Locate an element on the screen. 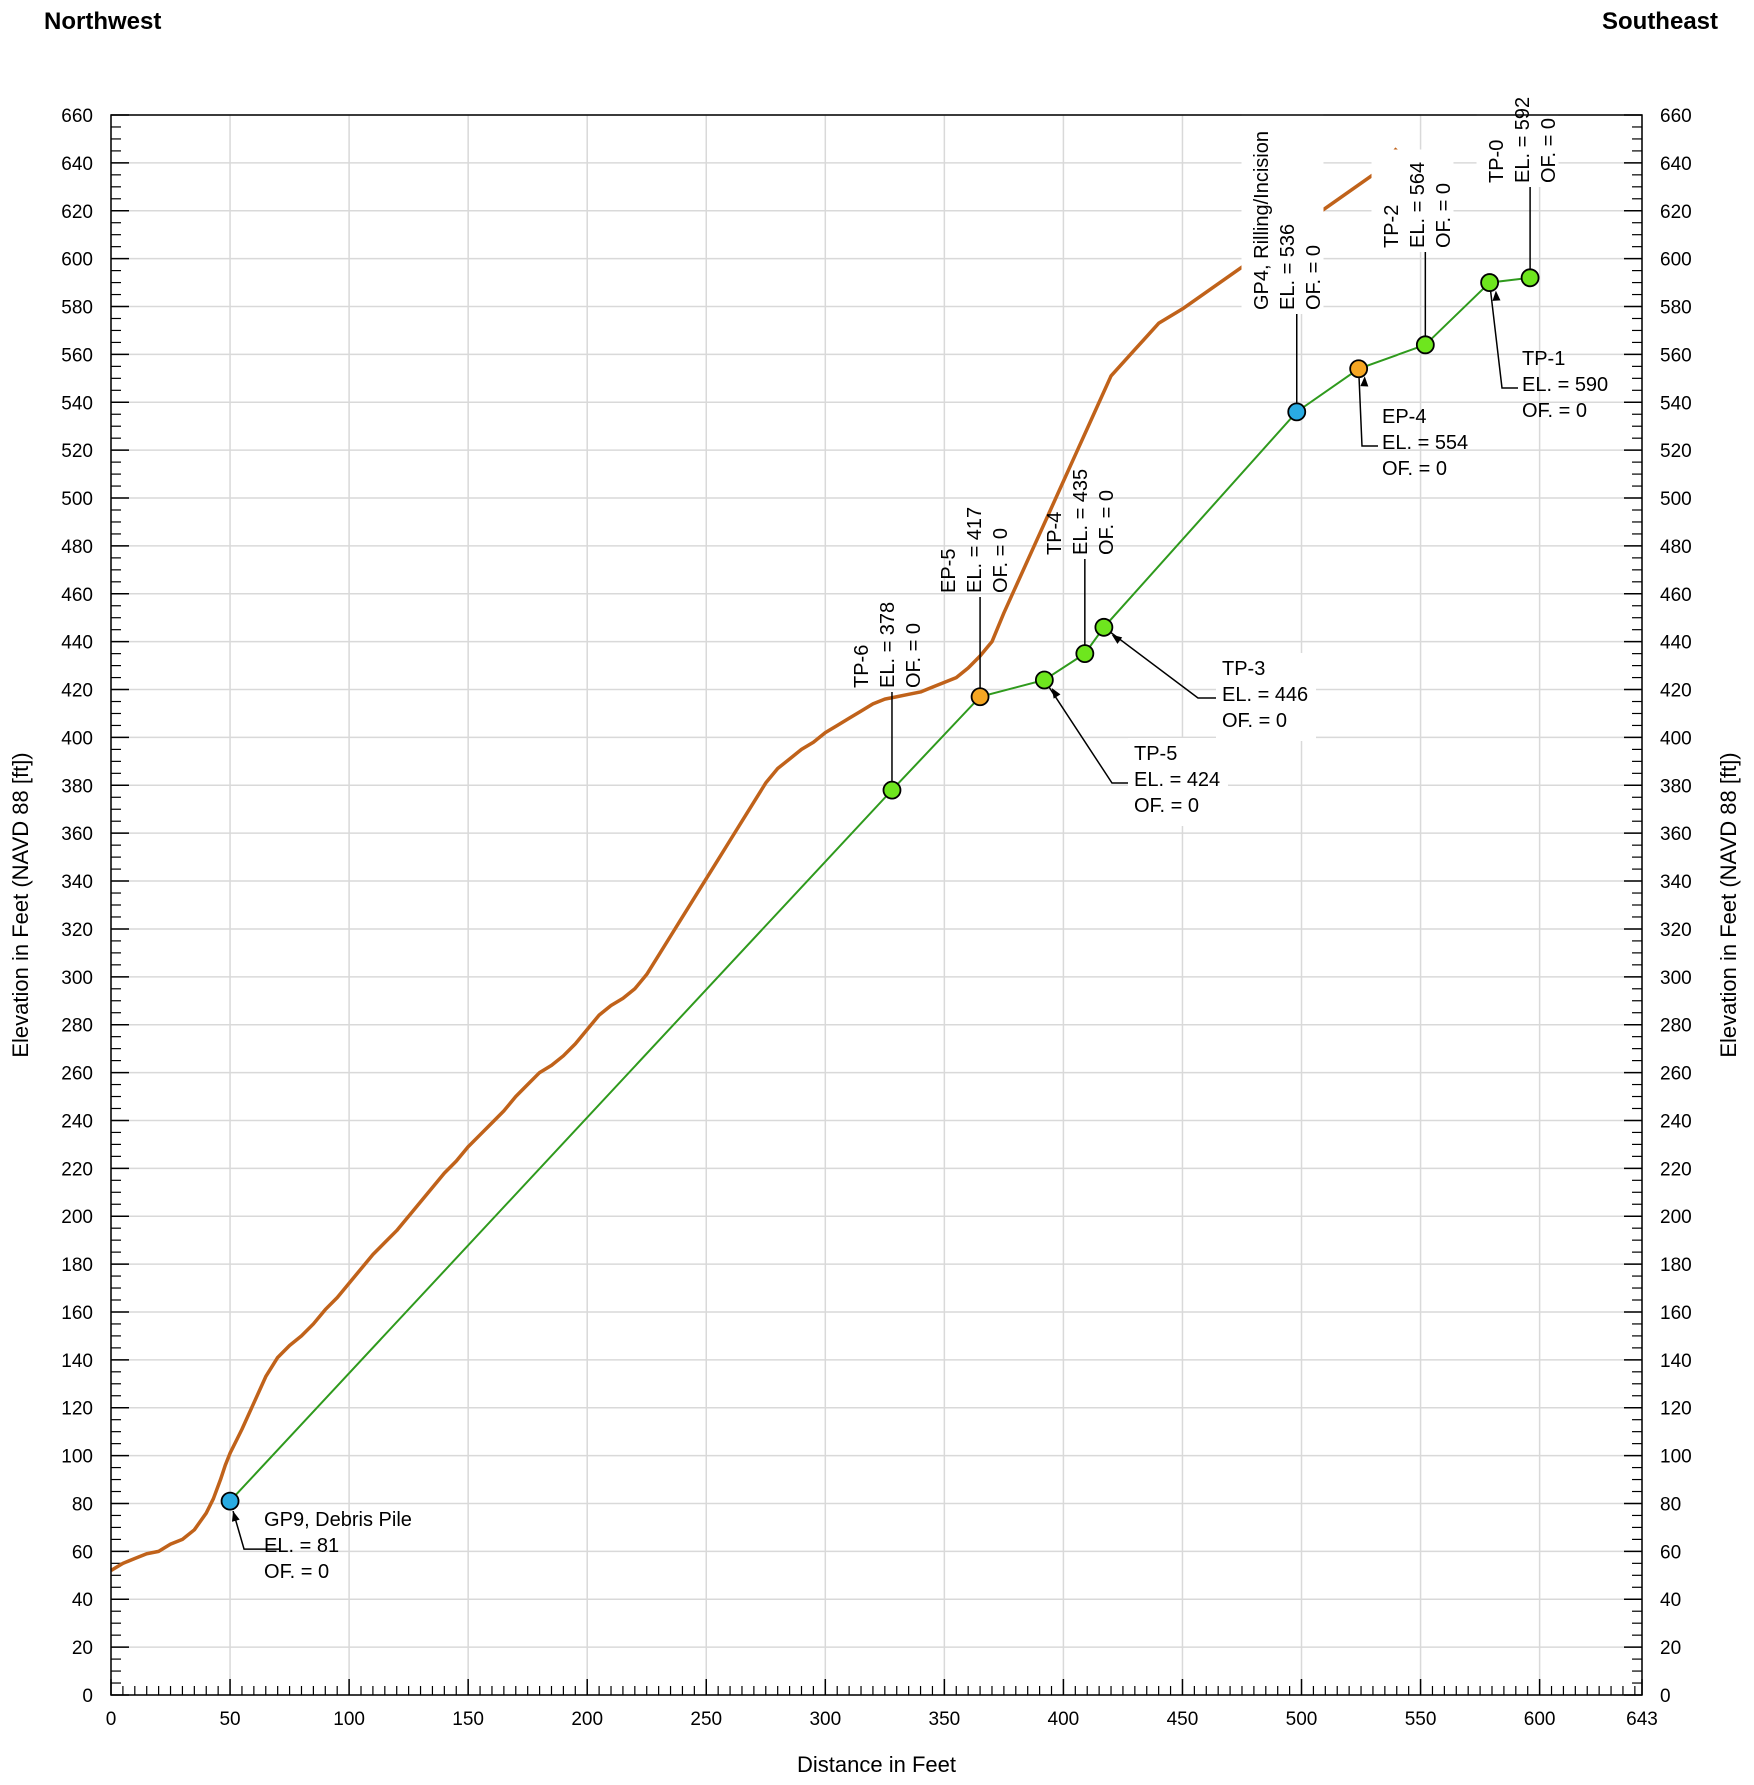 This screenshot has width=1754, height=1785. y-tick-label-left: 460 is located at coordinates (77, 595).